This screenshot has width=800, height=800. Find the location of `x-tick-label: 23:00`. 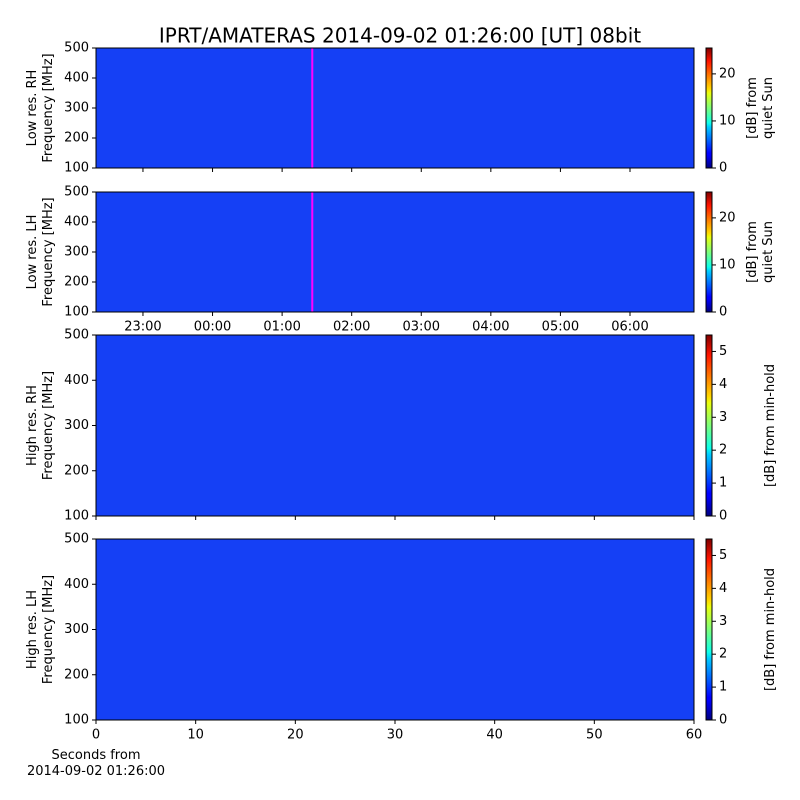

x-tick-label: 23:00 is located at coordinates (142, 327).